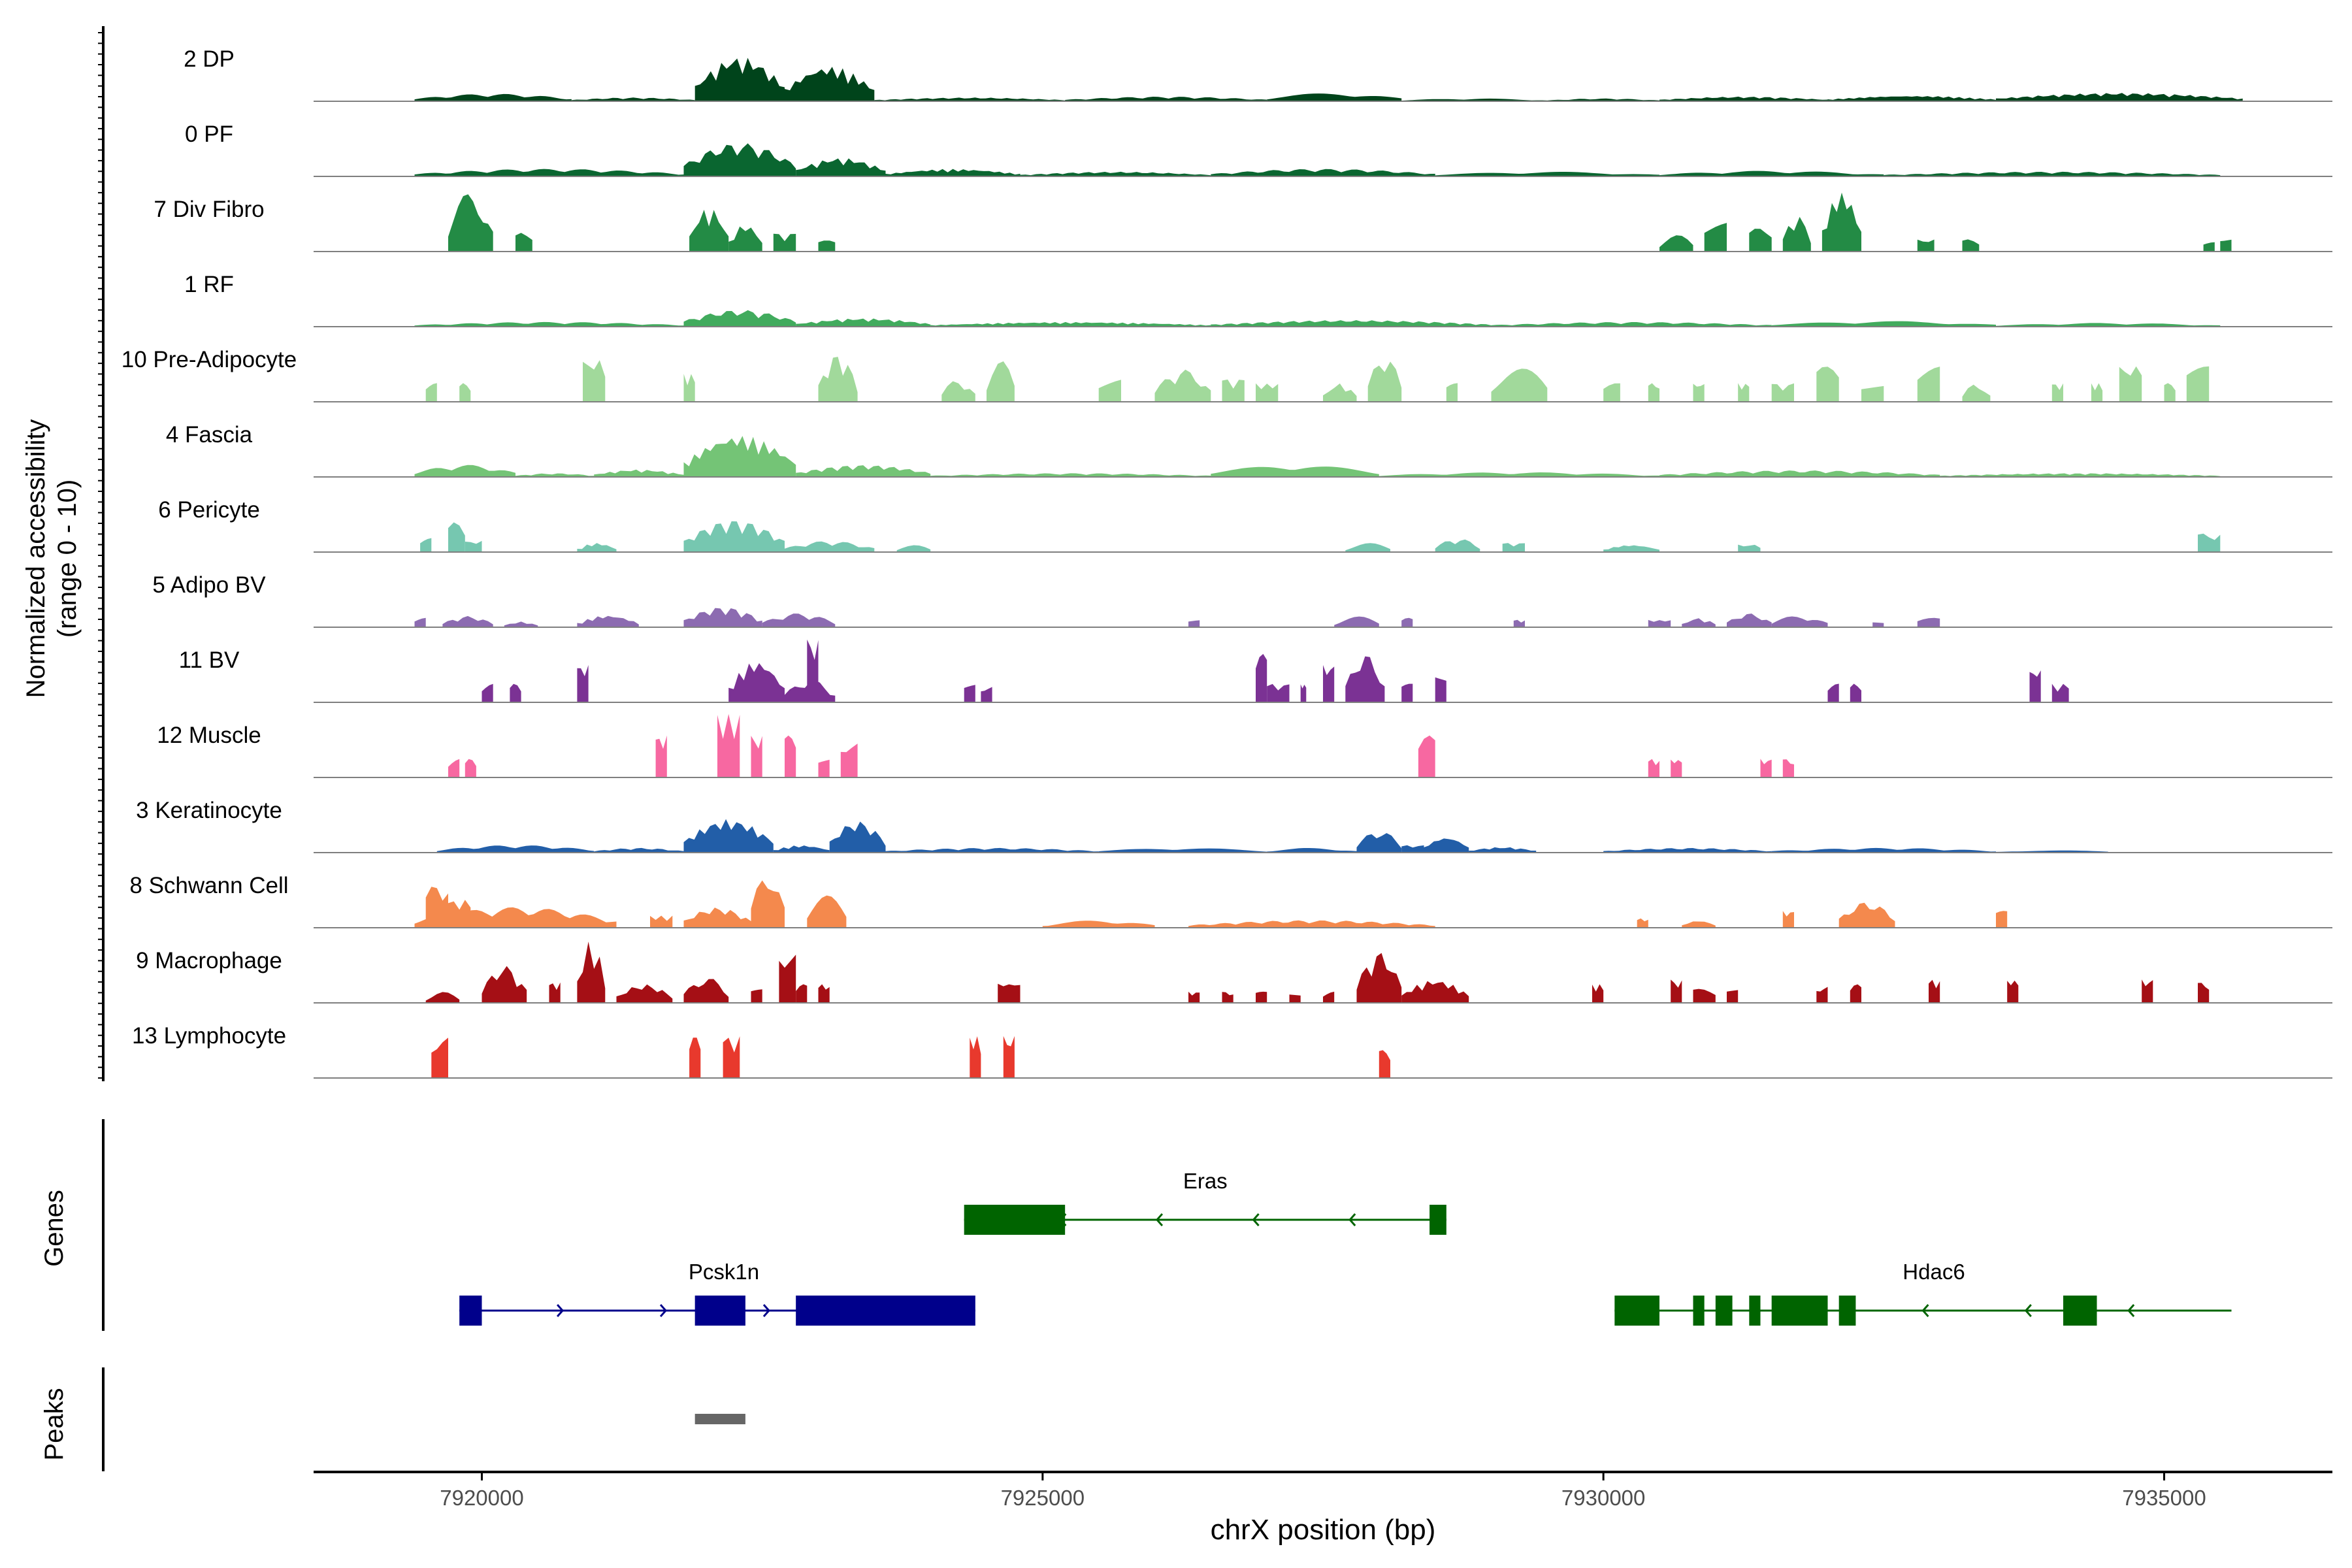  I want to click on track-13-lymphocyte: 13 Lymphocyte, so click(1232, 1051).